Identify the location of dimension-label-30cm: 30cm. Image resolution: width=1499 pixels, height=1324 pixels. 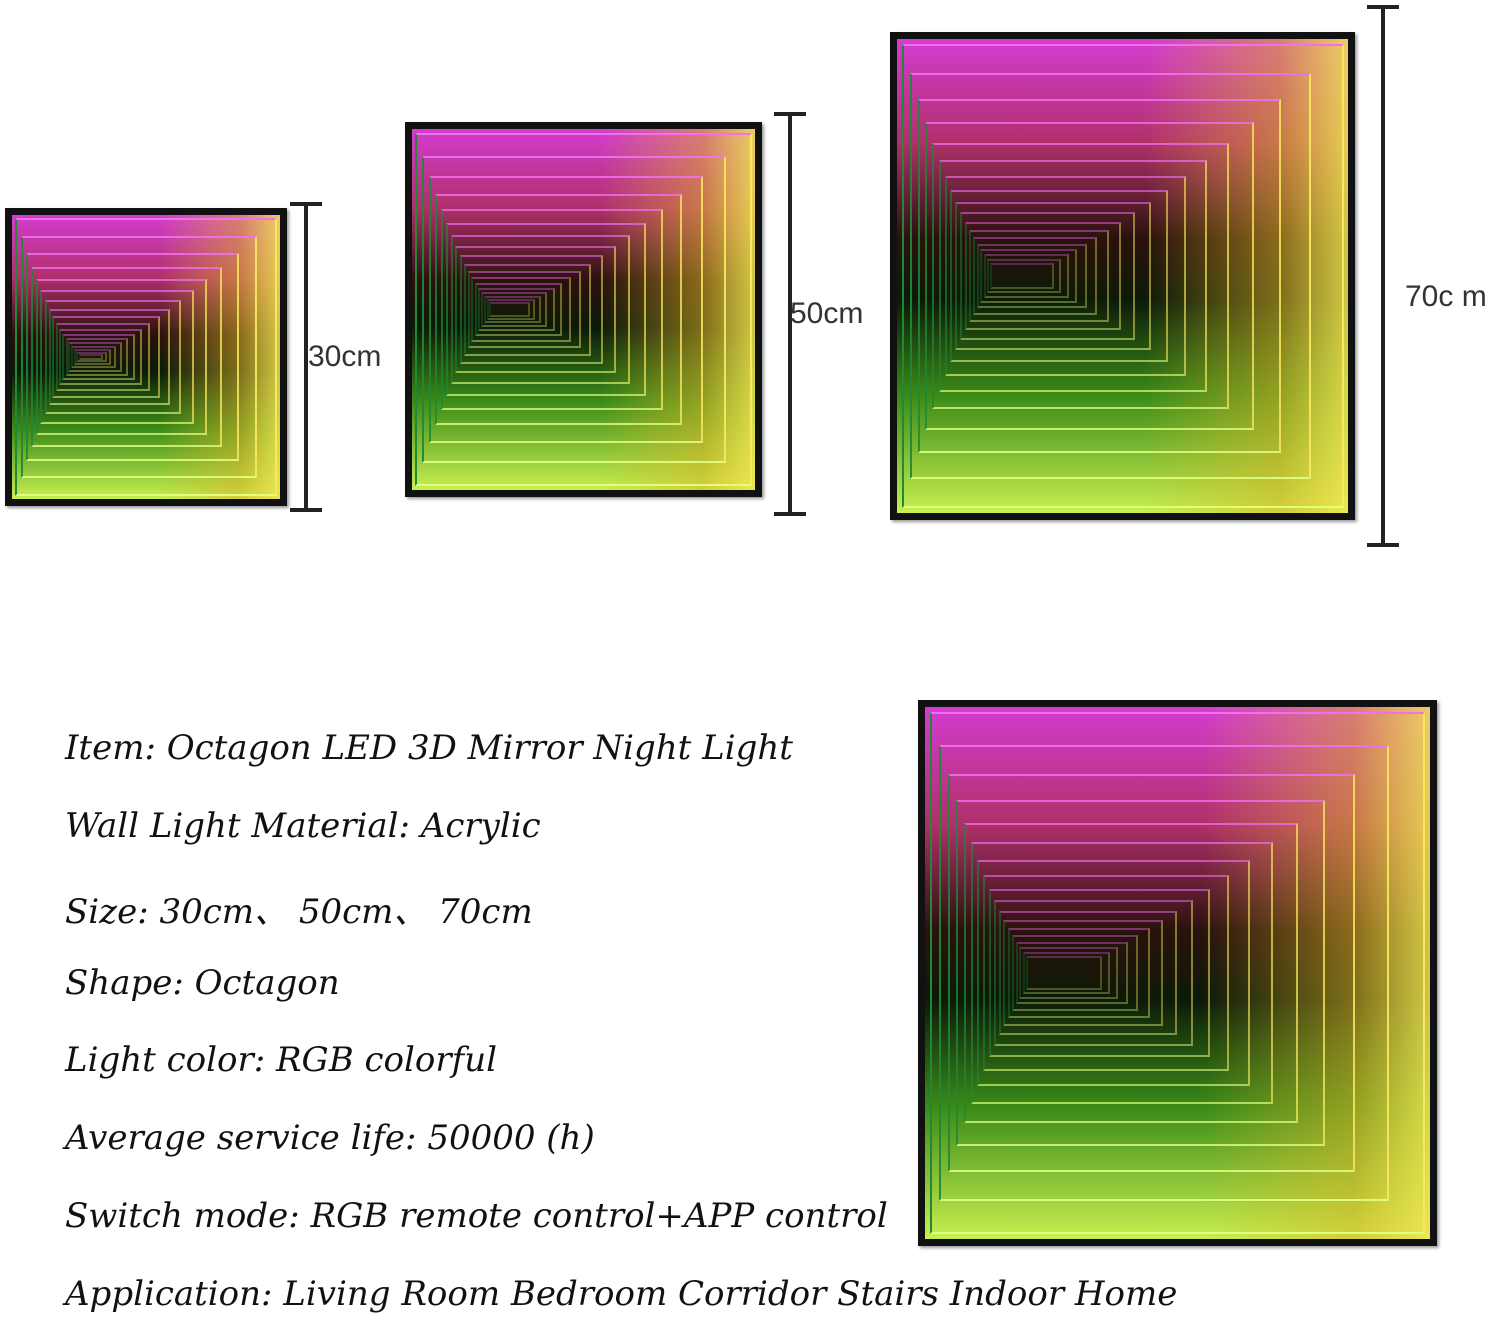
(345, 356).